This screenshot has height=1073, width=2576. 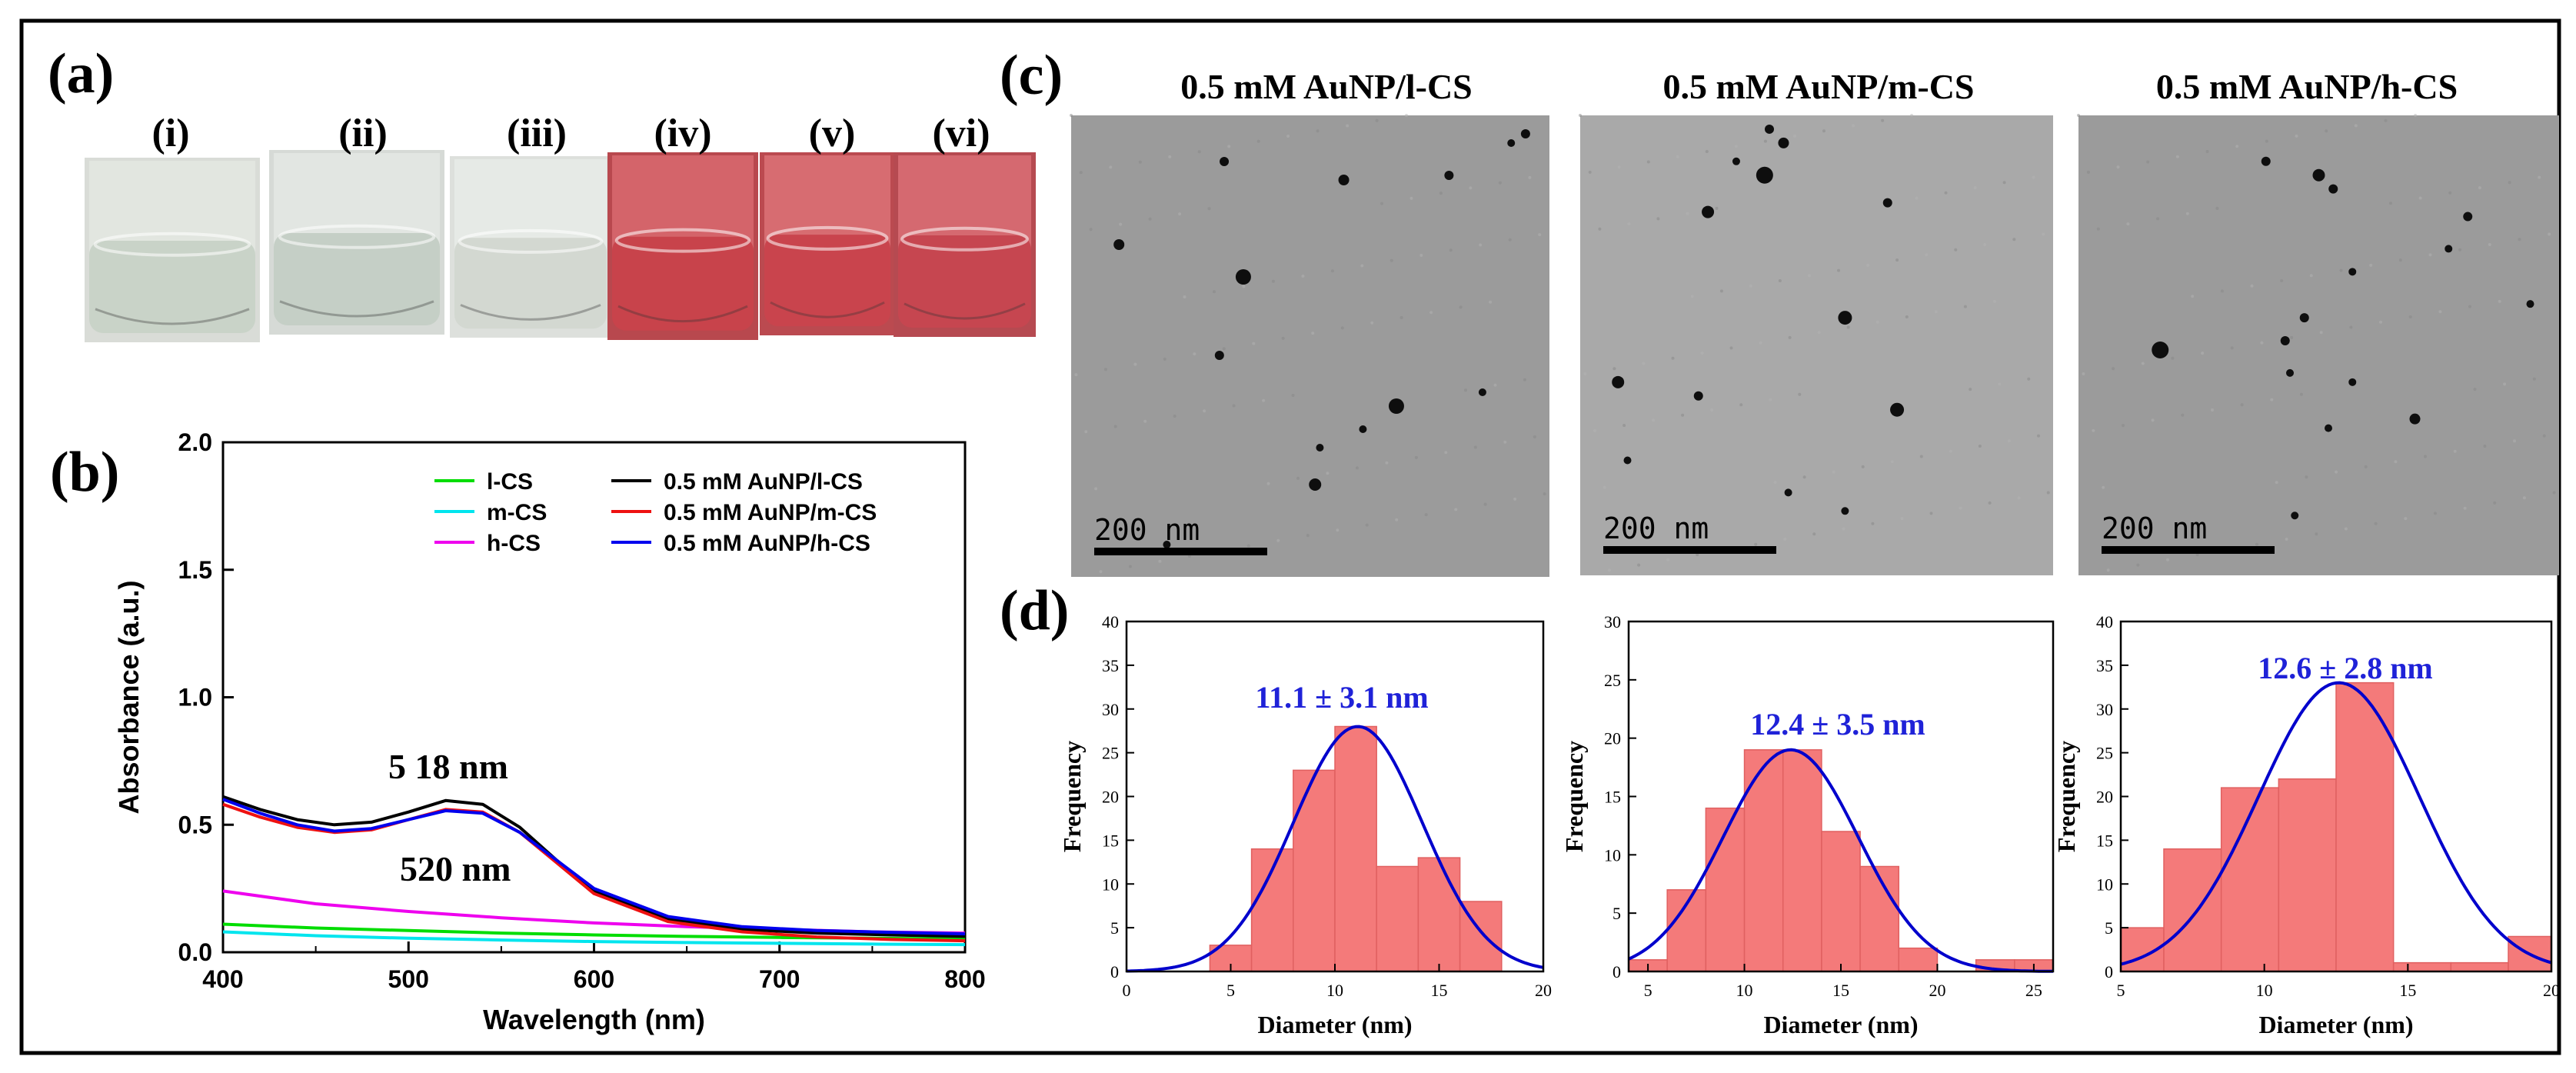 What do you see at coordinates (1110, 665) in the screenshot?
I see `y-tick-label: 35` at bounding box center [1110, 665].